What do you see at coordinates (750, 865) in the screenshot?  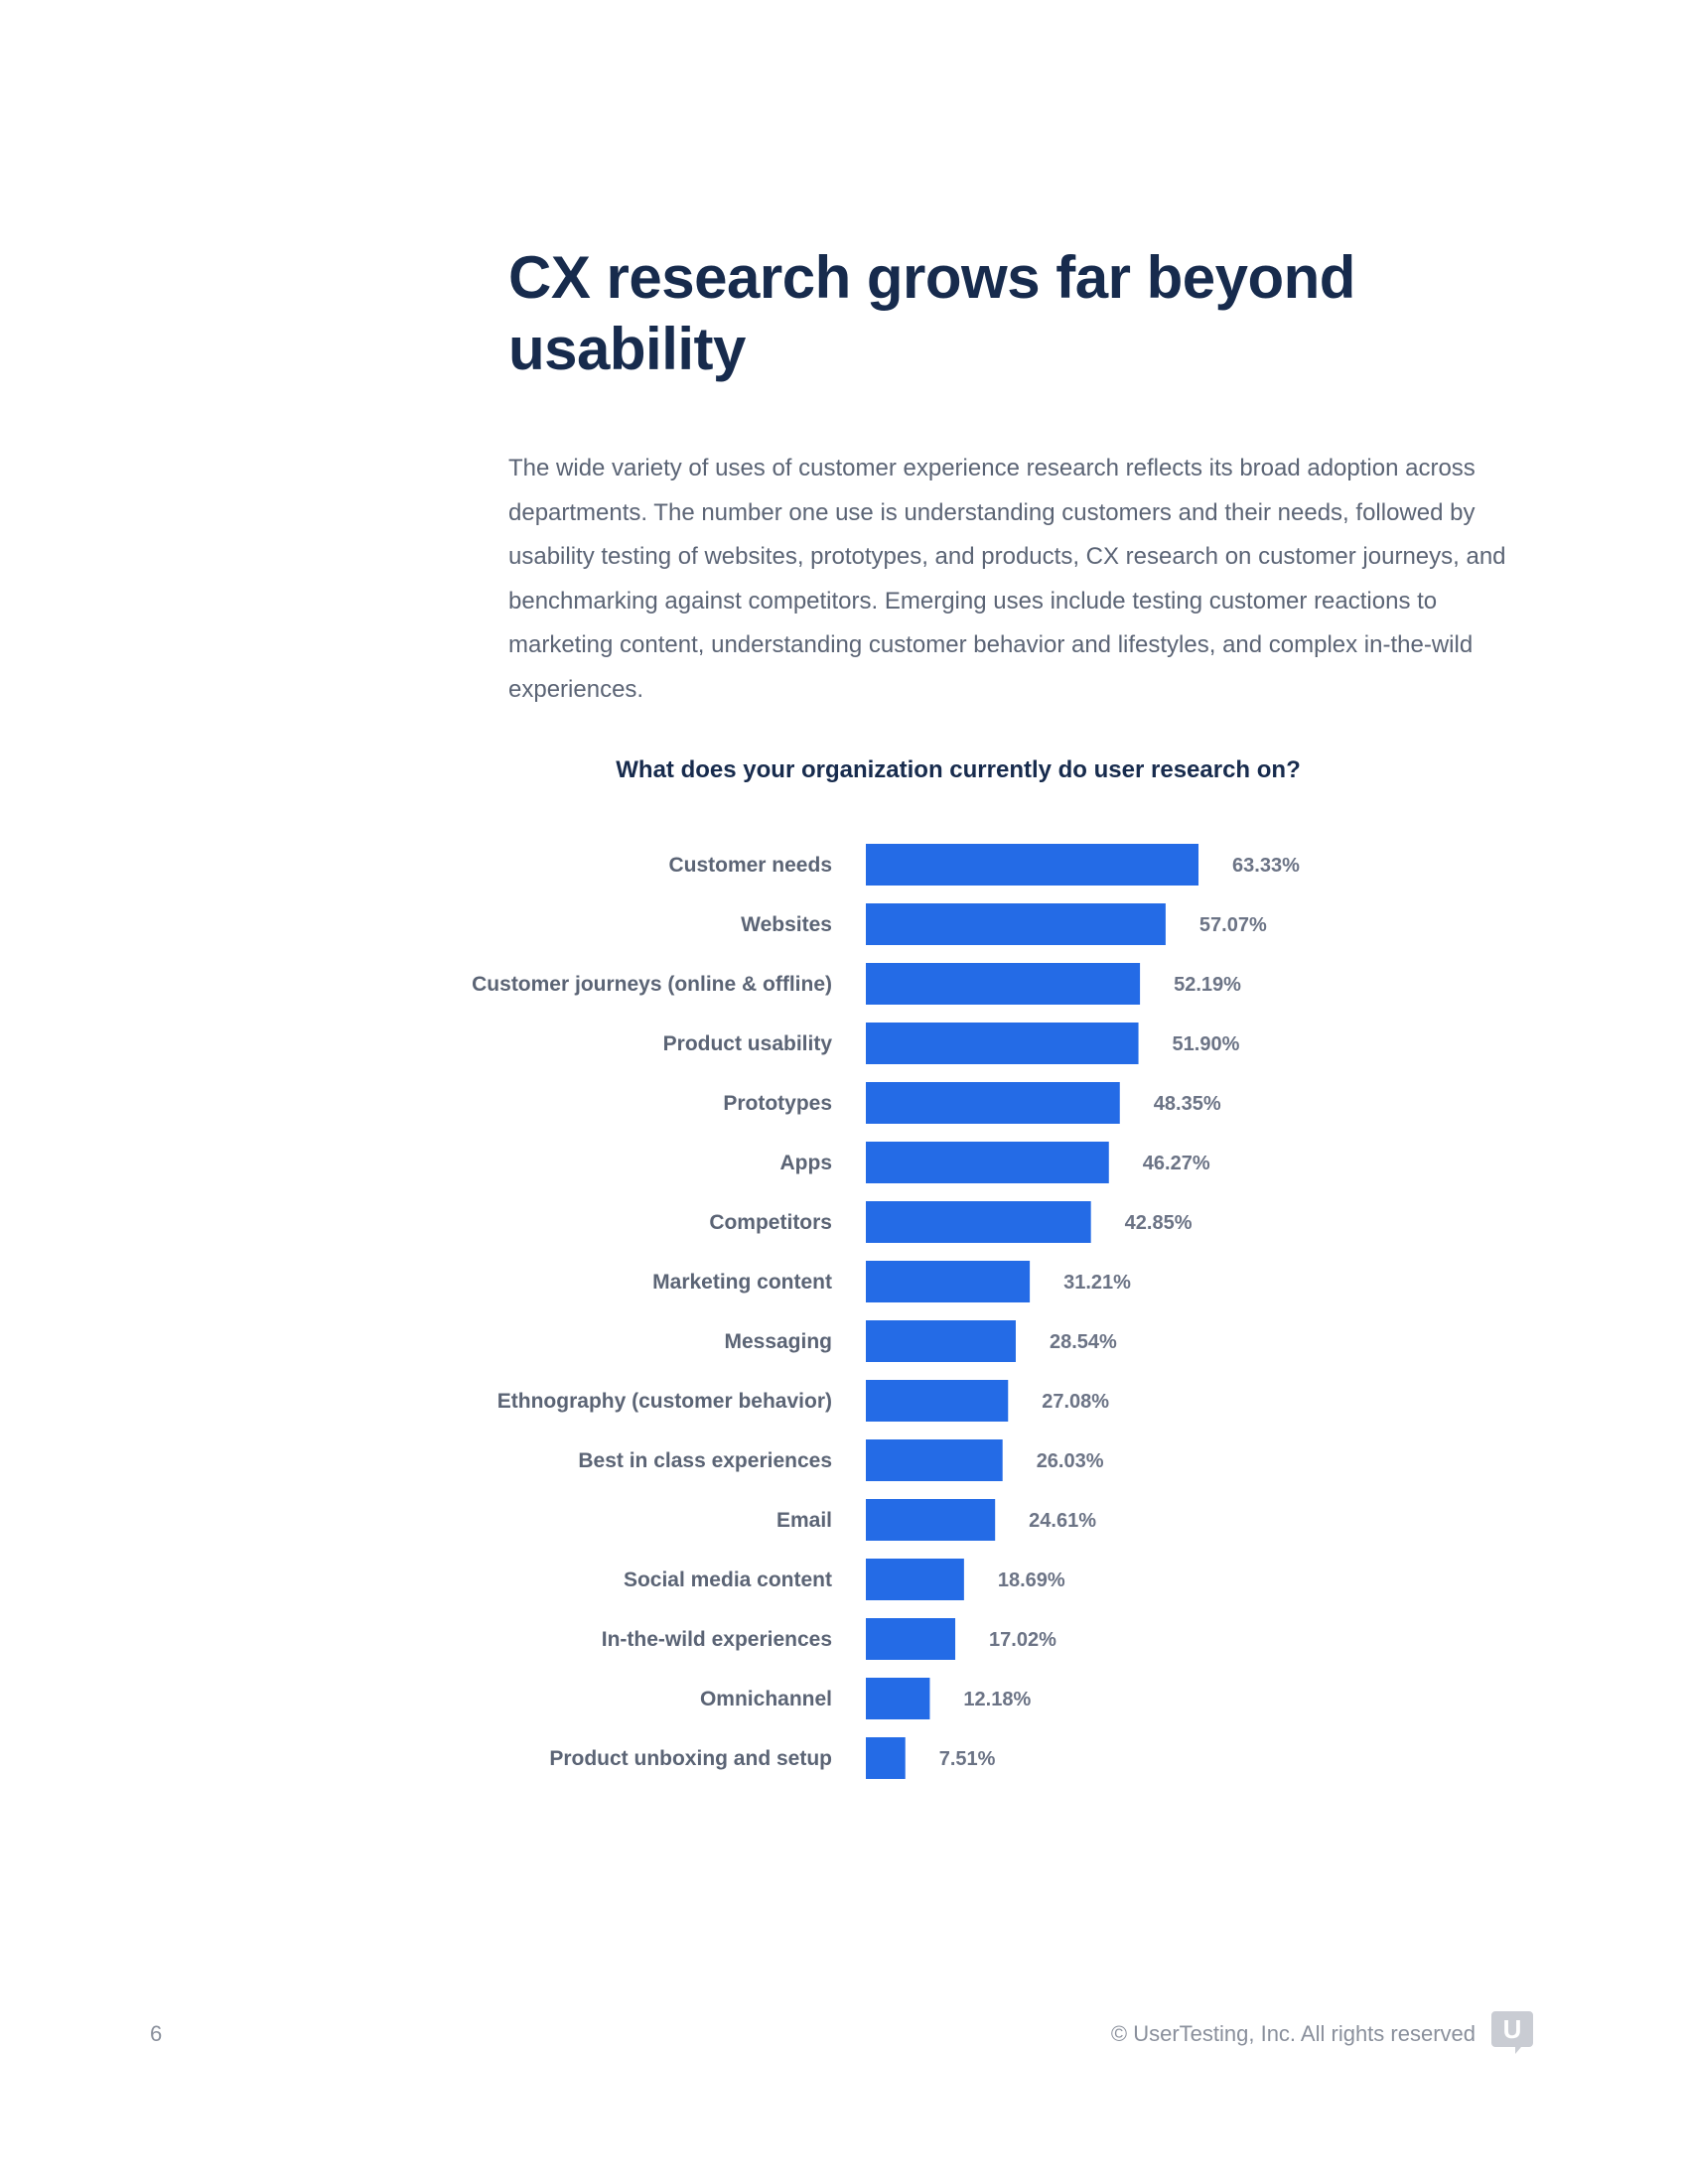 I see `category-label: Customer needs` at bounding box center [750, 865].